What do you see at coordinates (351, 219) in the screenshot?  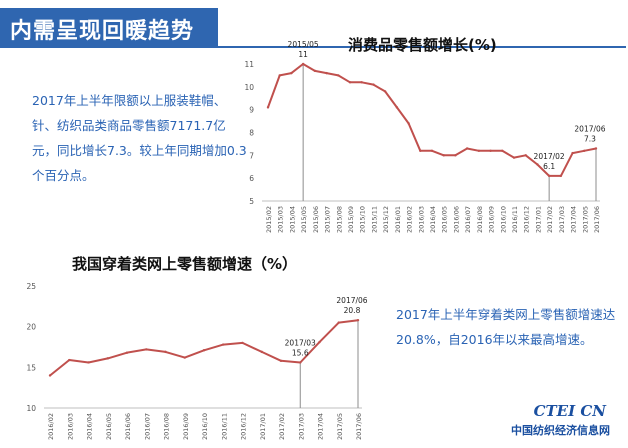 I see `chart1-xtick-label: 2015/09` at bounding box center [351, 219].